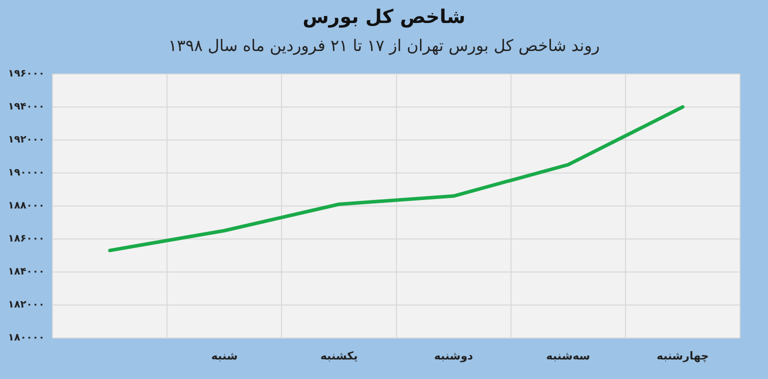 This screenshot has height=379, width=768. I want to click on x-tick-label: دوشنبه, so click(454, 355).